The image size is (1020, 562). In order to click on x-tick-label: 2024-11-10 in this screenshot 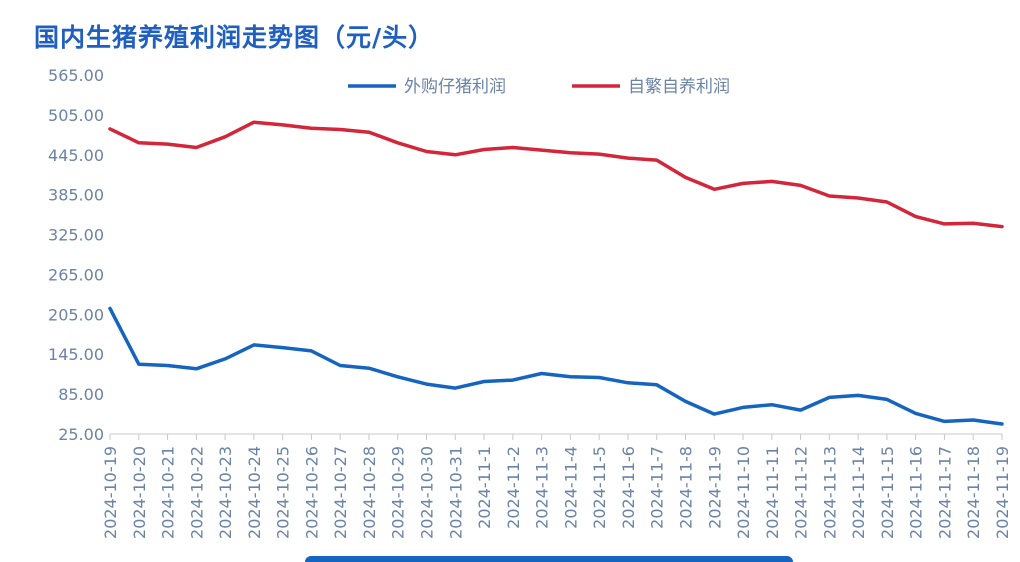, I will do `click(743, 492)`.